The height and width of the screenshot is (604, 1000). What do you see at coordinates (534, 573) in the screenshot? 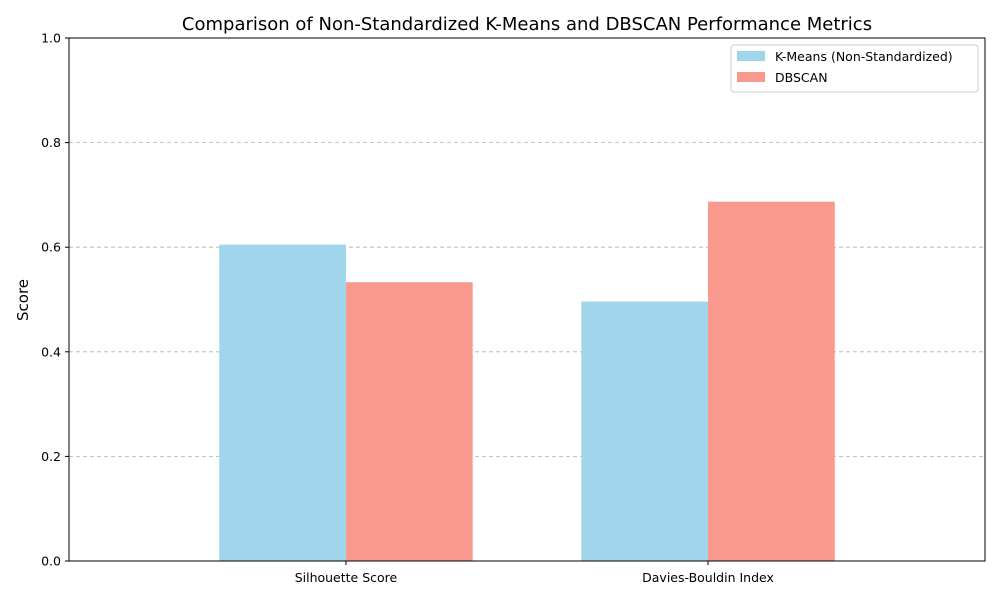
I see `x-axis-ticks: Silhouette Score Davies-Bouldin Index` at bounding box center [534, 573].